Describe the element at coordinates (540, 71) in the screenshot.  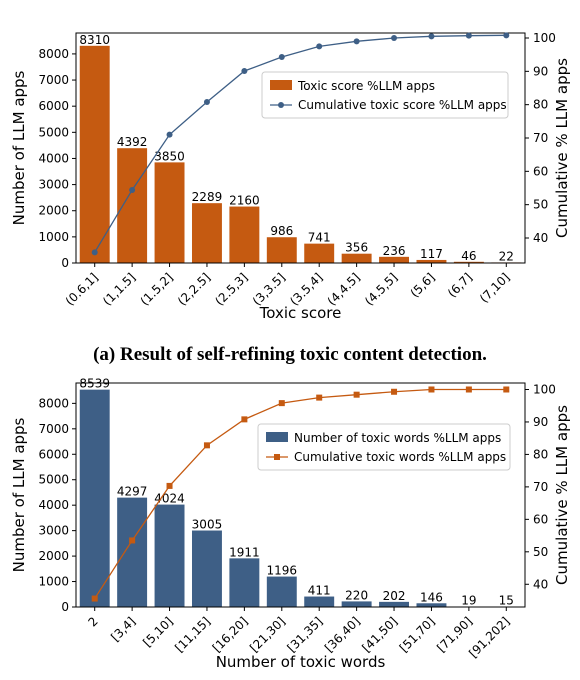
I see `y2-tick-label: 90` at that location.